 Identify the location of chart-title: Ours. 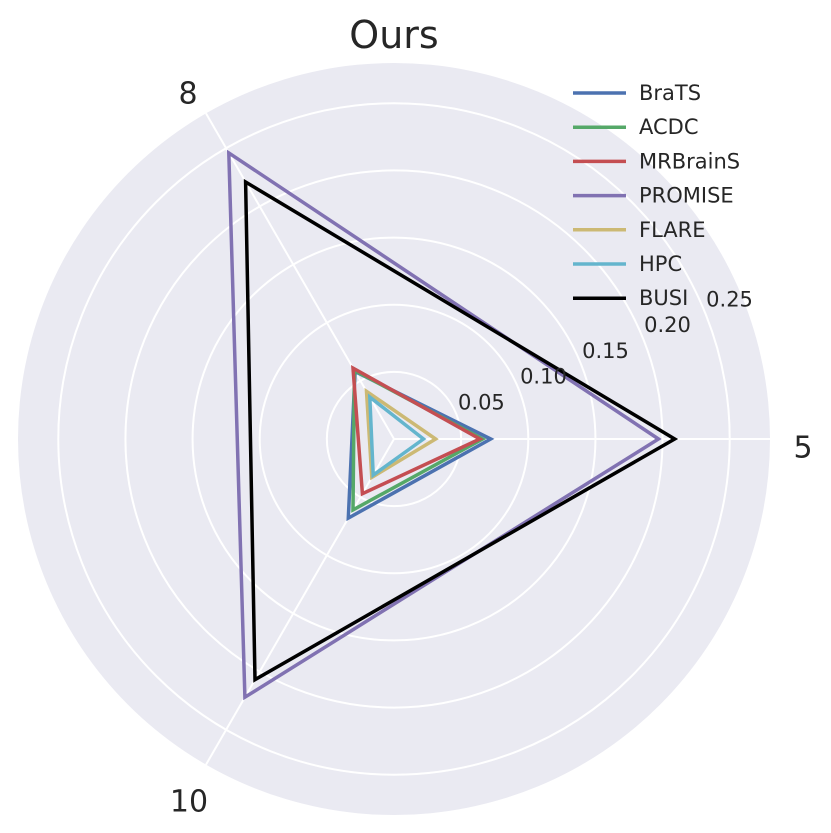
(393, 35).